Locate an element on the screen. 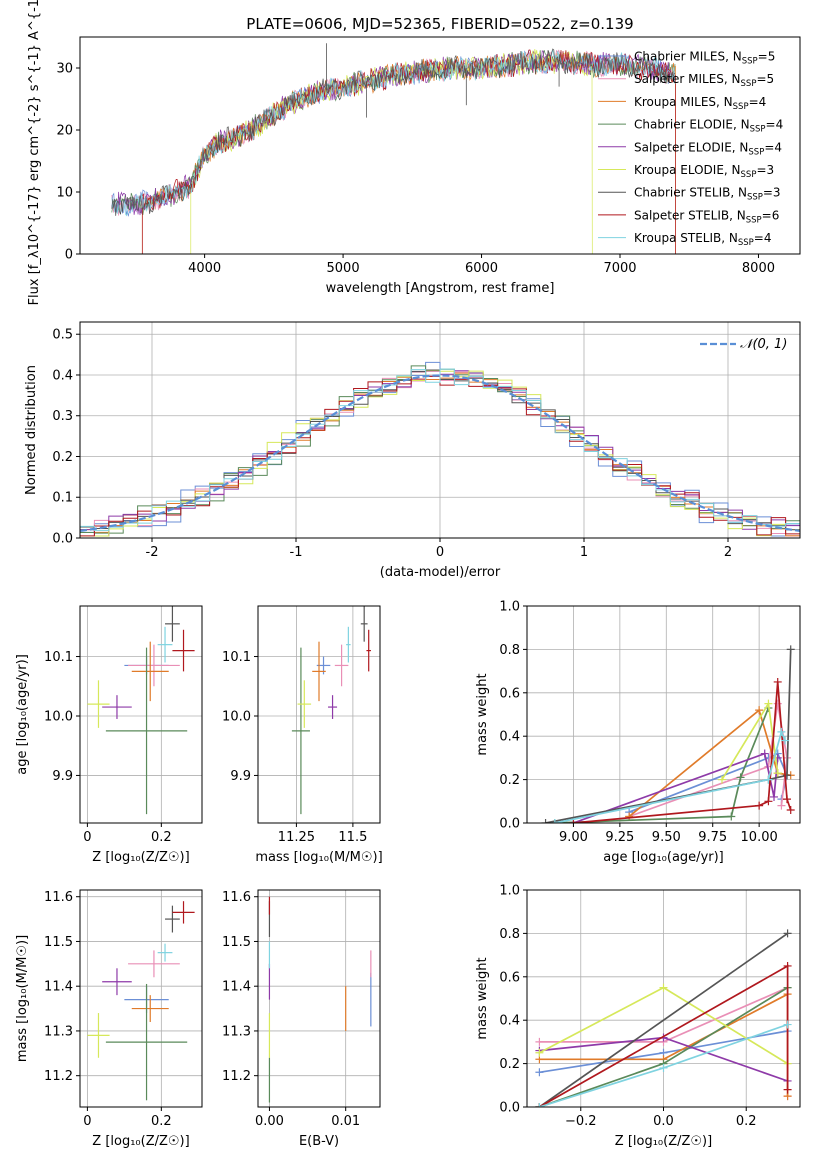  plot-area-Z-age is located at coordinates (141, 710).